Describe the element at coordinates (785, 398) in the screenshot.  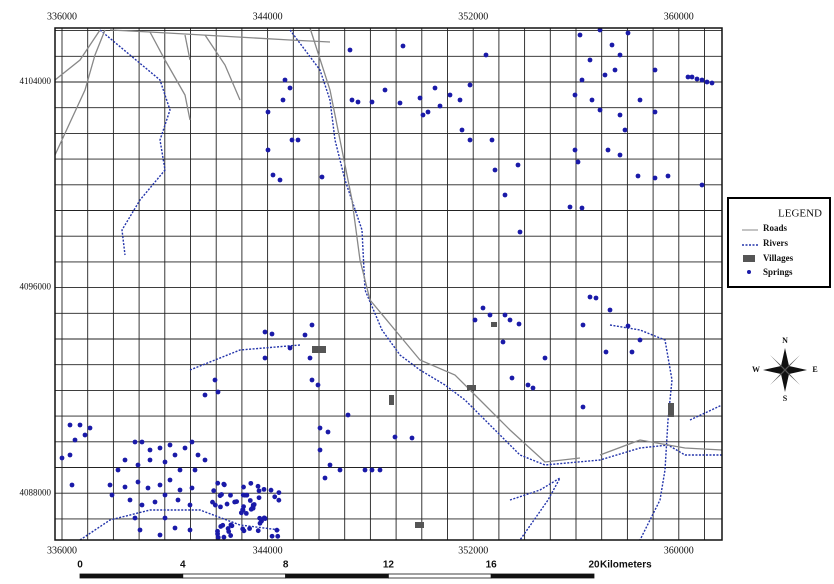
I see `compass-label: S` at that location.